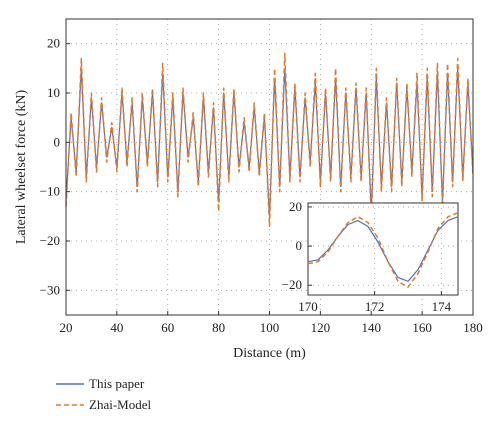 The height and width of the screenshot is (426, 500). What do you see at coordinates (270, 327) in the screenshot?
I see `main-x-tick-label: 100` at bounding box center [270, 327].